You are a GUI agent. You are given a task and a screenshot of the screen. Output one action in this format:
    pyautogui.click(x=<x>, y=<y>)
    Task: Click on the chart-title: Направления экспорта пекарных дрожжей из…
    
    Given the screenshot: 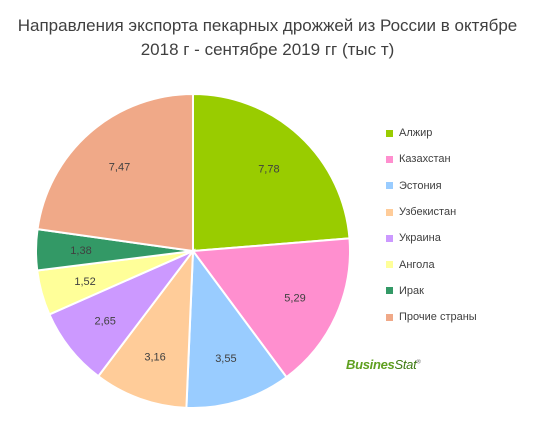 What is the action you would take?
    pyautogui.click(x=267, y=38)
    